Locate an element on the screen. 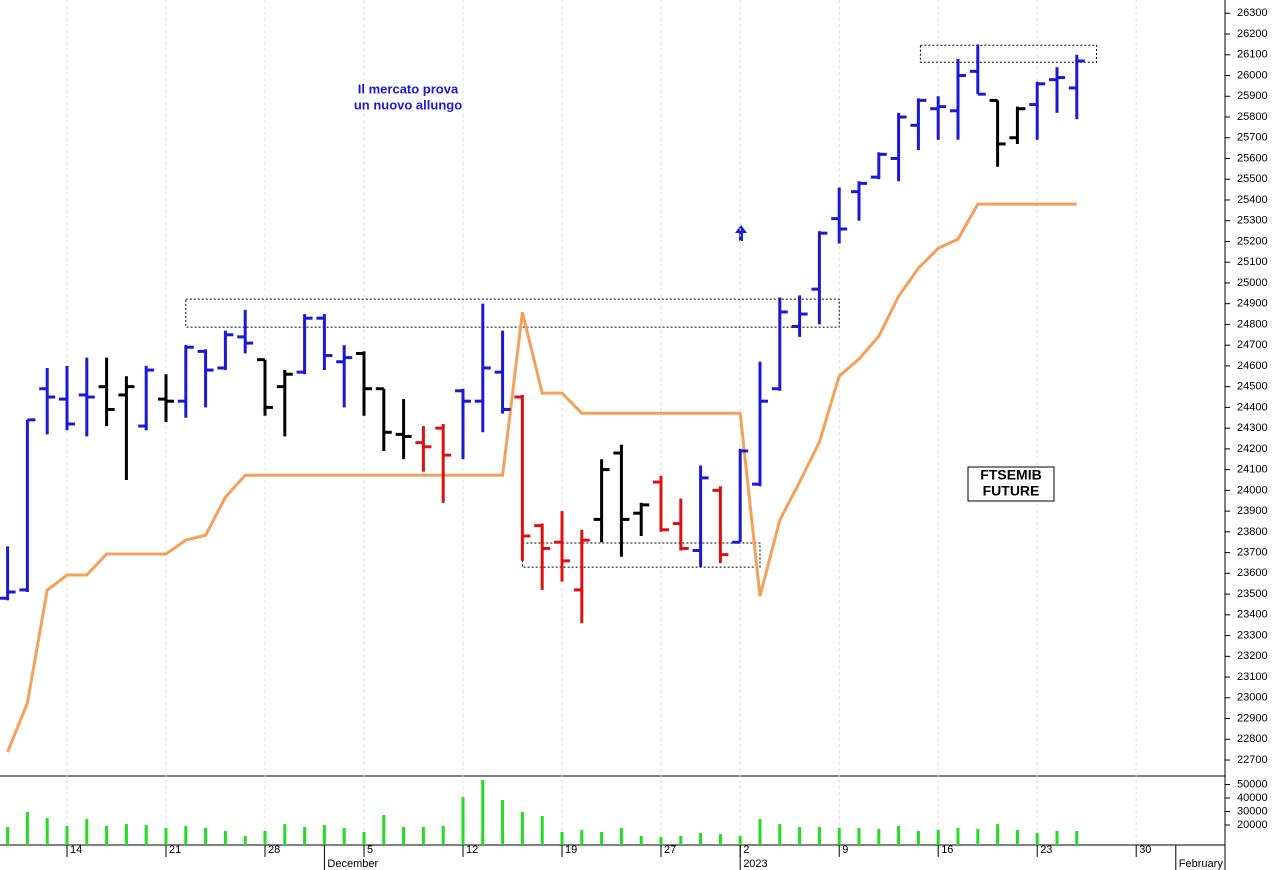  y-tick-label: 30000 is located at coordinates (1252, 811).